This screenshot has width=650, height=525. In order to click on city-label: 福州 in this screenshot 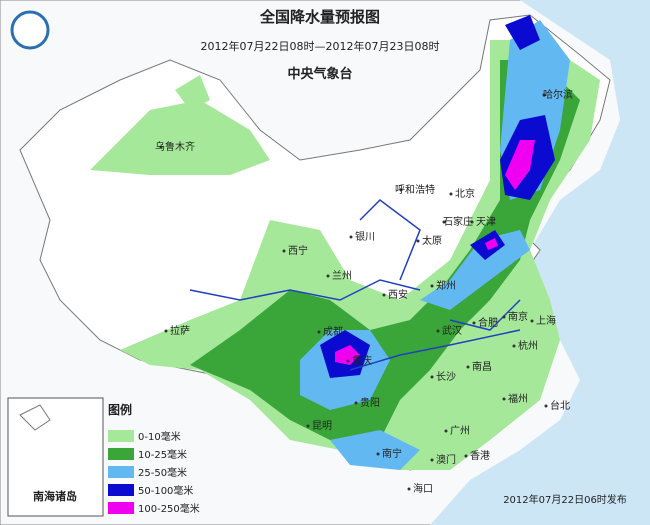, I will do `click(518, 398)`.